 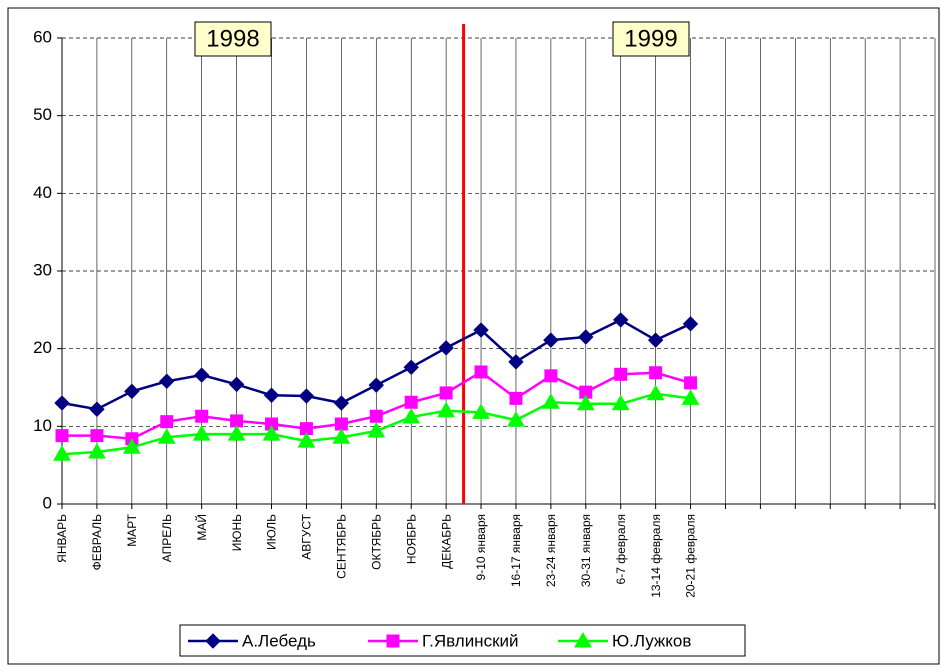 I want to click on y-tick-label: 40, so click(x=42, y=192).